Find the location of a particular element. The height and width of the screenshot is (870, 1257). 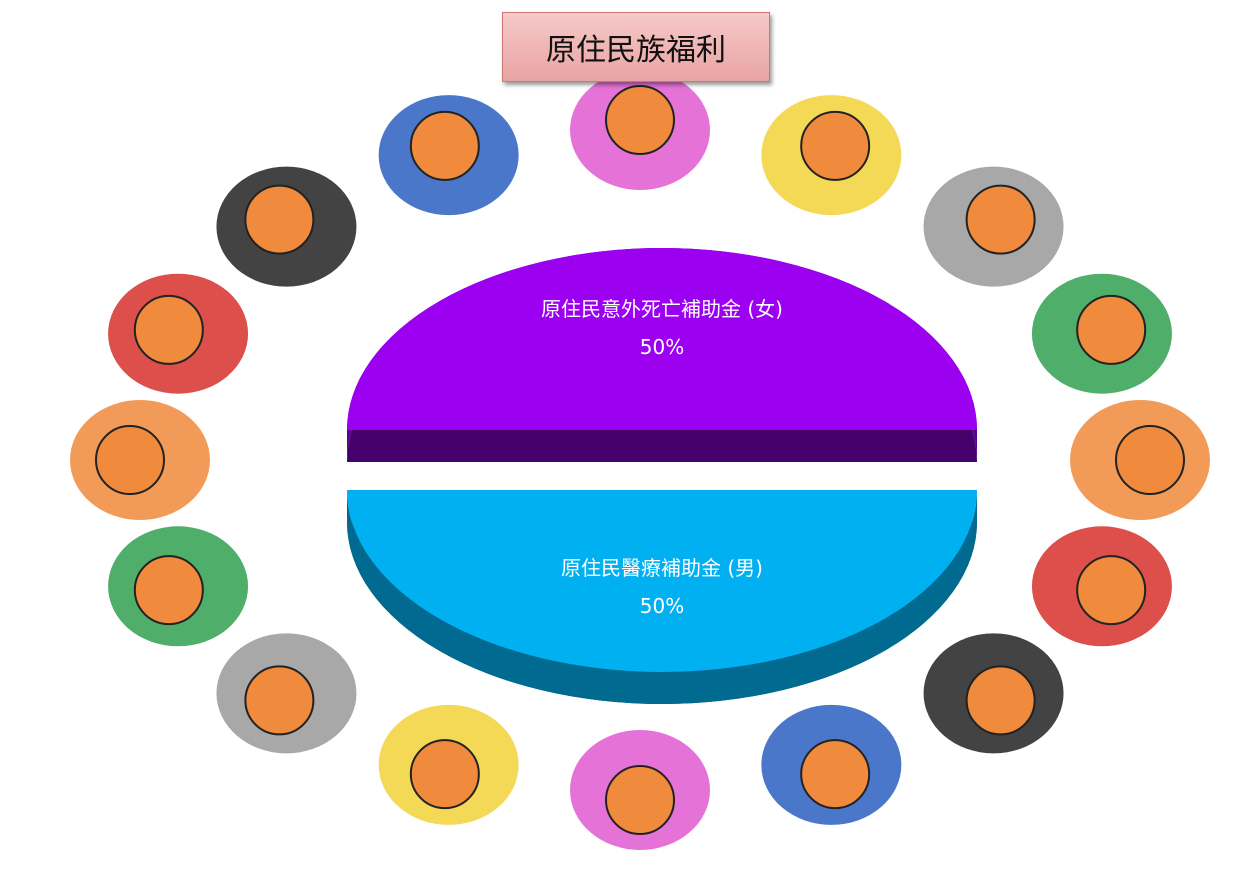

chart-title: 原住民族福利 is located at coordinates (636, 47).